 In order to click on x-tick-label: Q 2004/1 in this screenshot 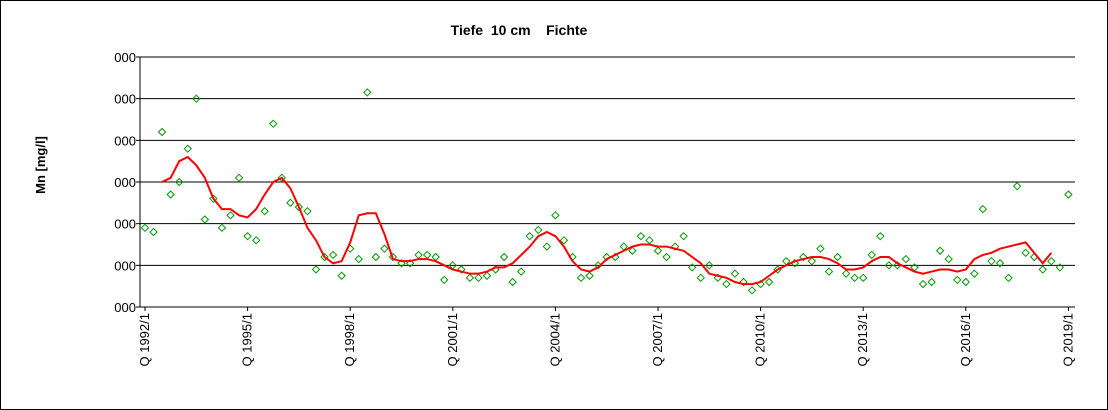, I will do `click(554, 340)`.